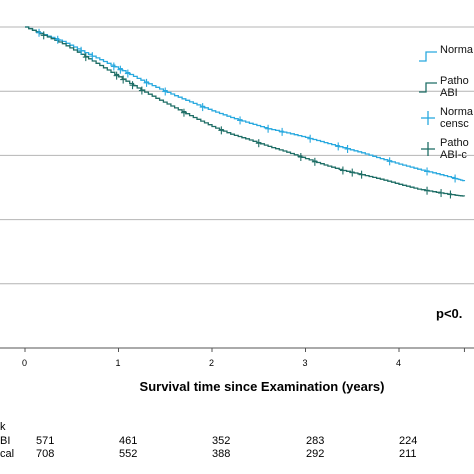 The width and height of the screenshot is (474, 474). What do you see at coordinates (408, 441) in the screenshot?
I see `risk-count-cell: 224` at bounding box center [408, 441].